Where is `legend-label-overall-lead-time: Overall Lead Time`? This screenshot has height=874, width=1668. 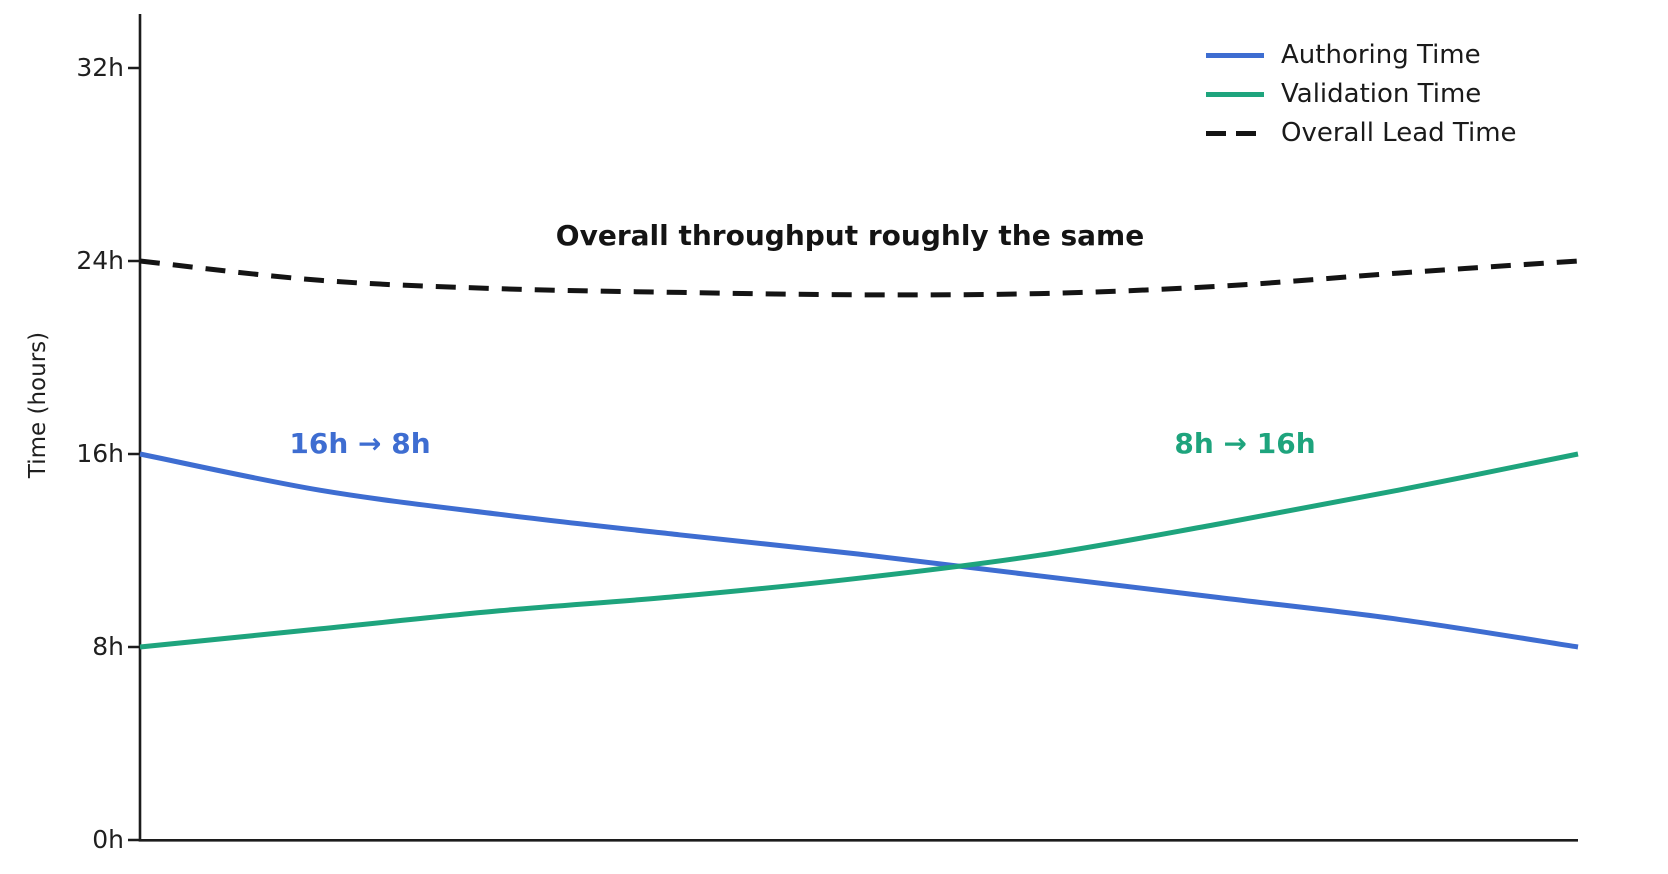 legend-label-overall-lead-time: Overall Lead Time is located at coordinates (1399, 133).